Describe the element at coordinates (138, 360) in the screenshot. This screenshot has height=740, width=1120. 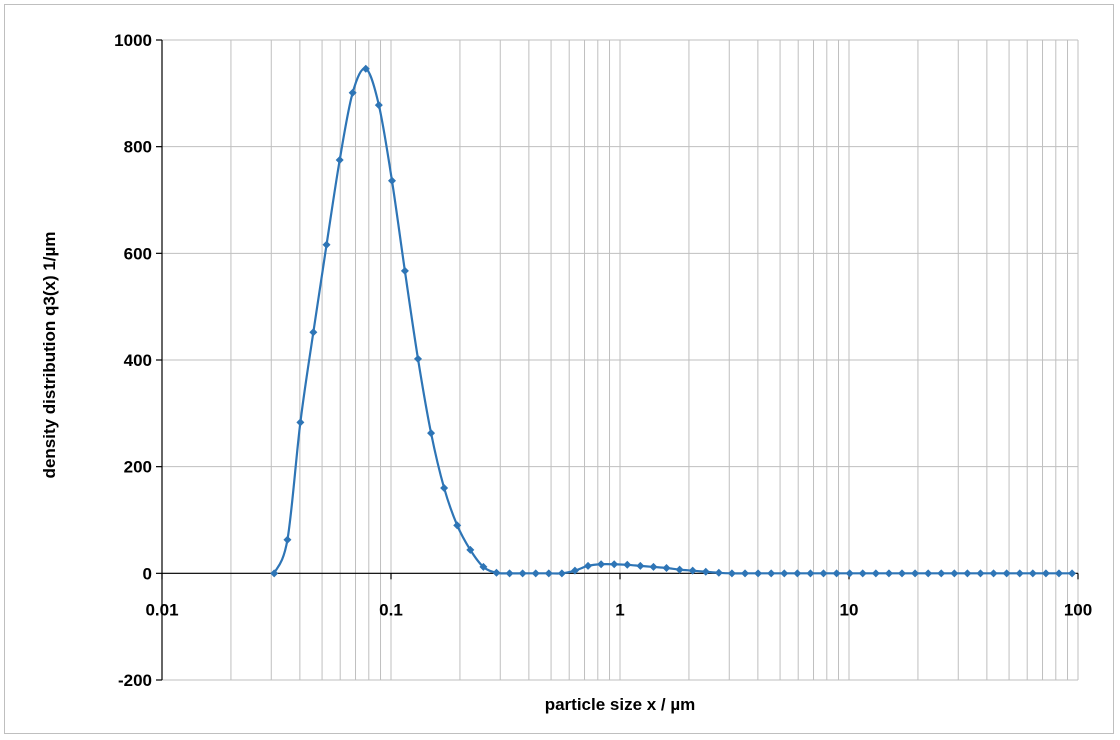
I see `y-tick-label: 400` at that location.